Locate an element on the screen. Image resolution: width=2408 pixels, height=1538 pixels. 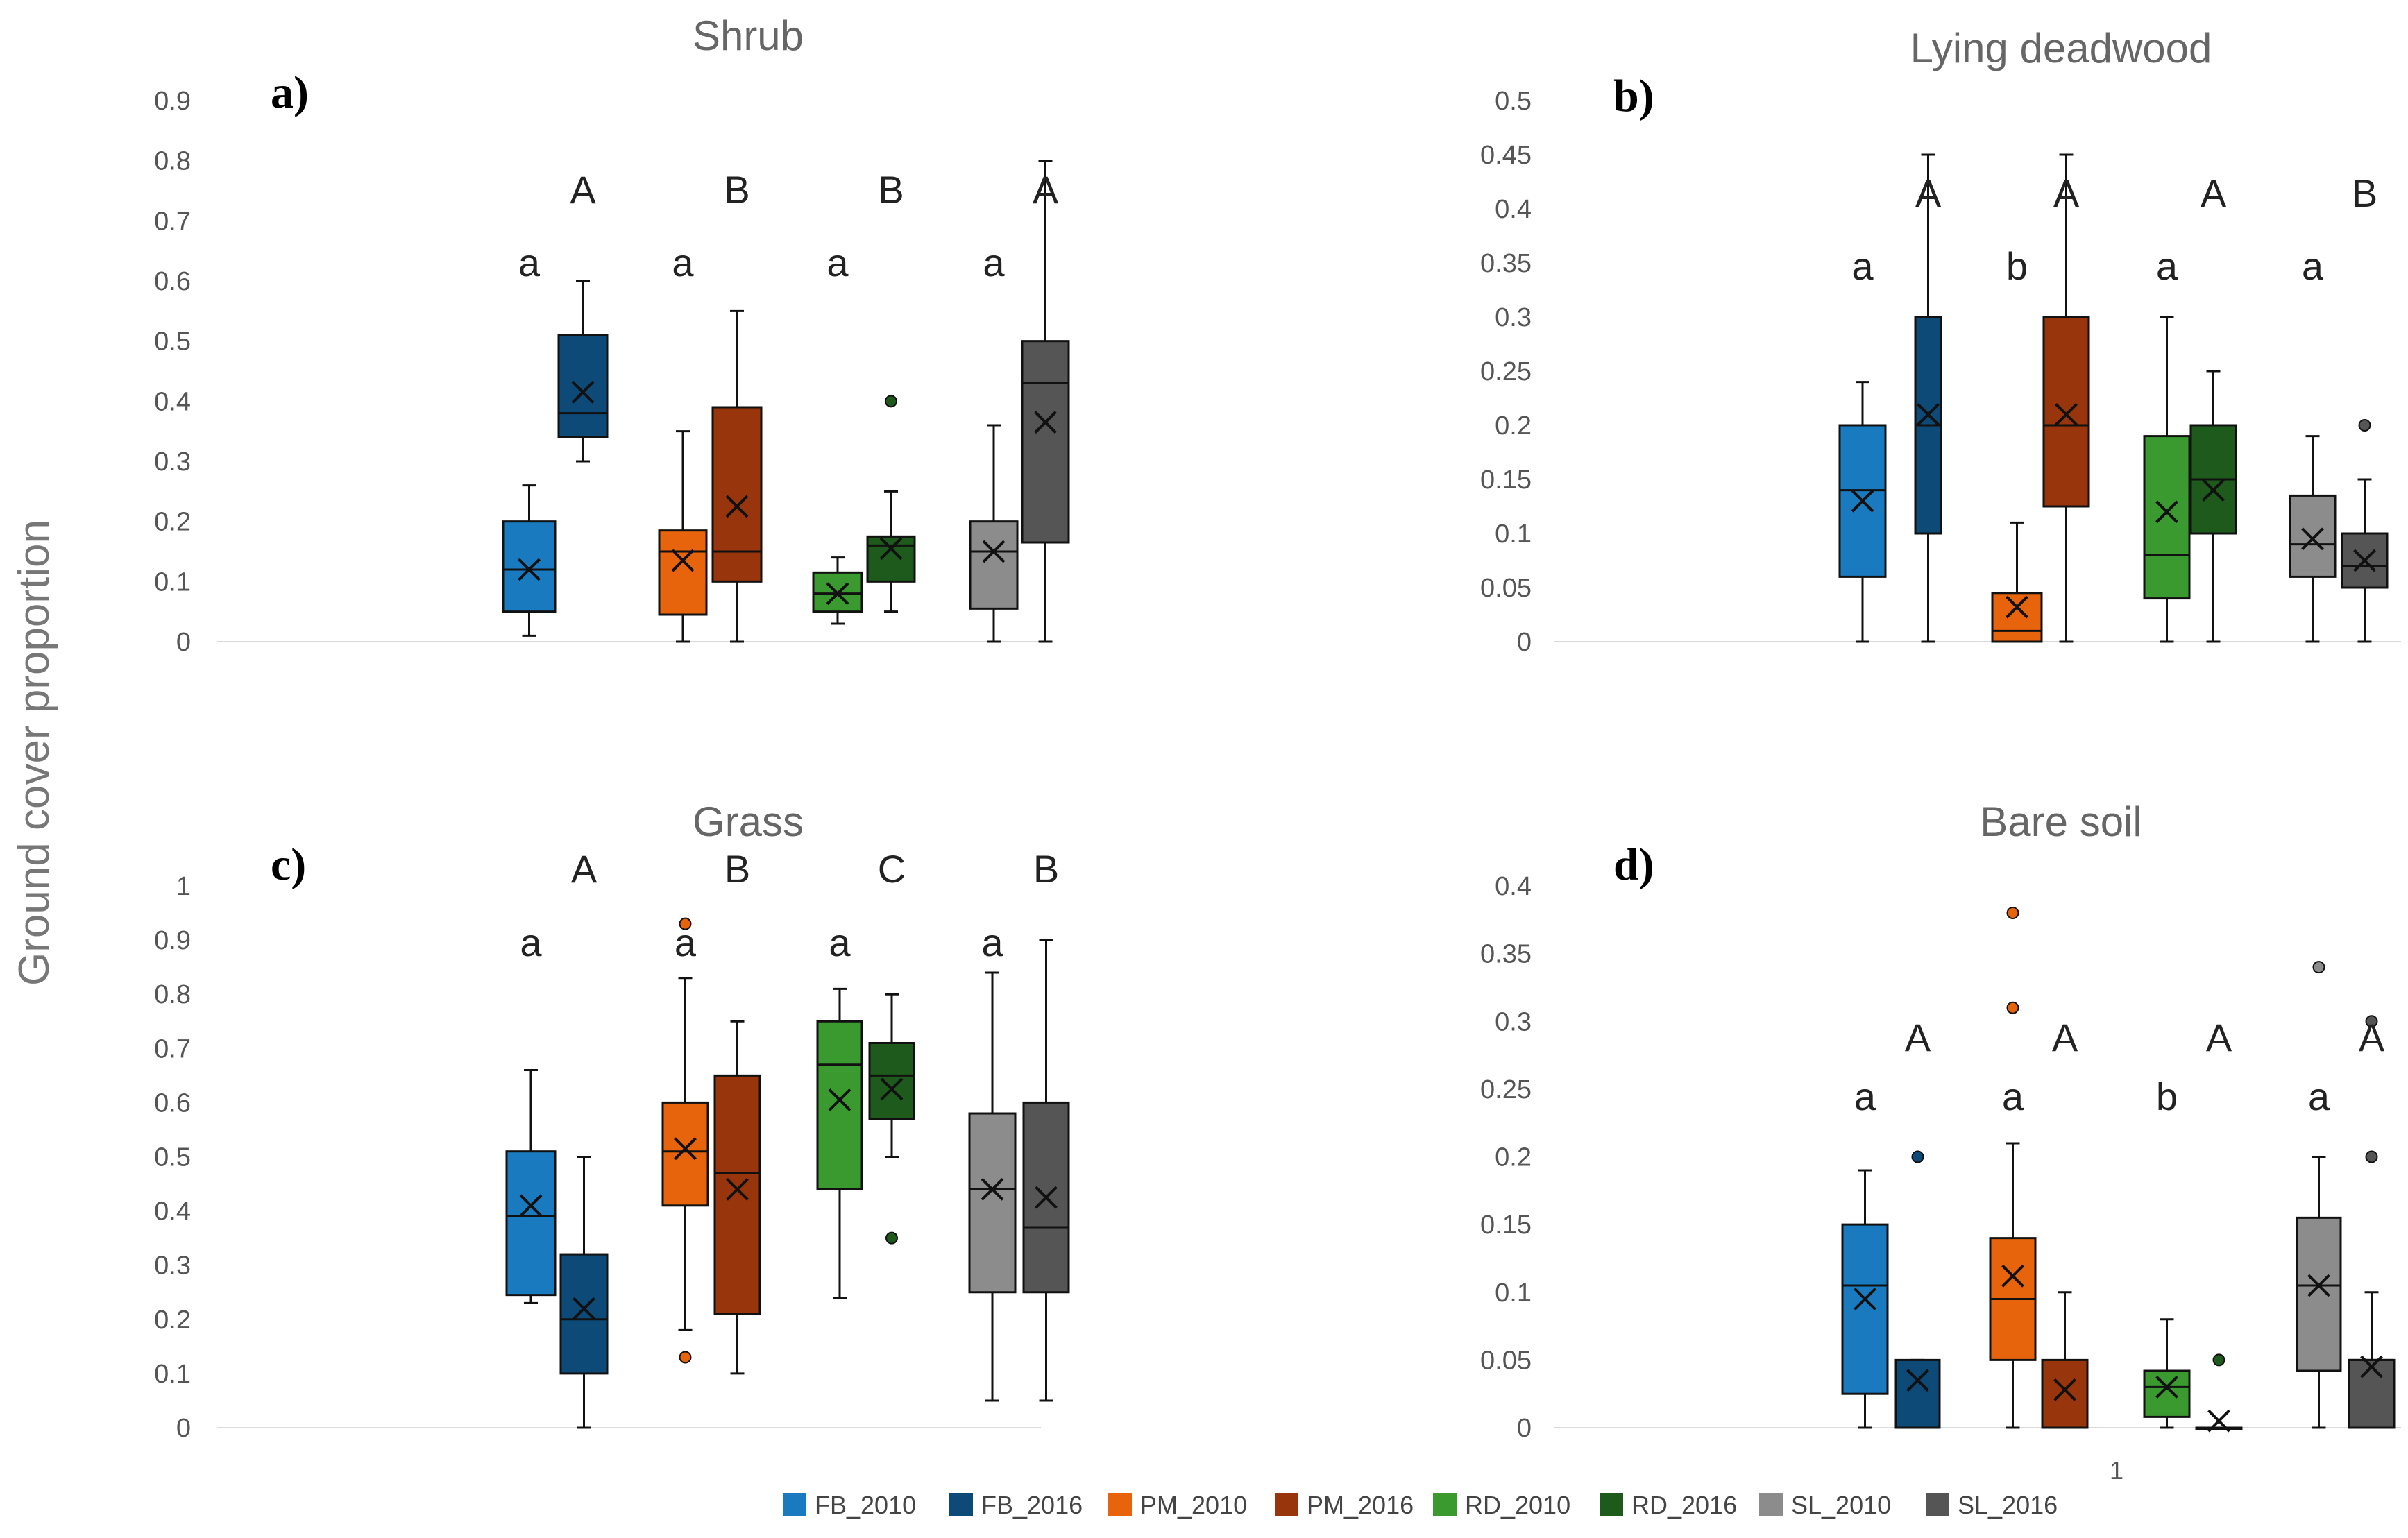
y-tick-label: 0.1 is located at coordinates (172, 582).